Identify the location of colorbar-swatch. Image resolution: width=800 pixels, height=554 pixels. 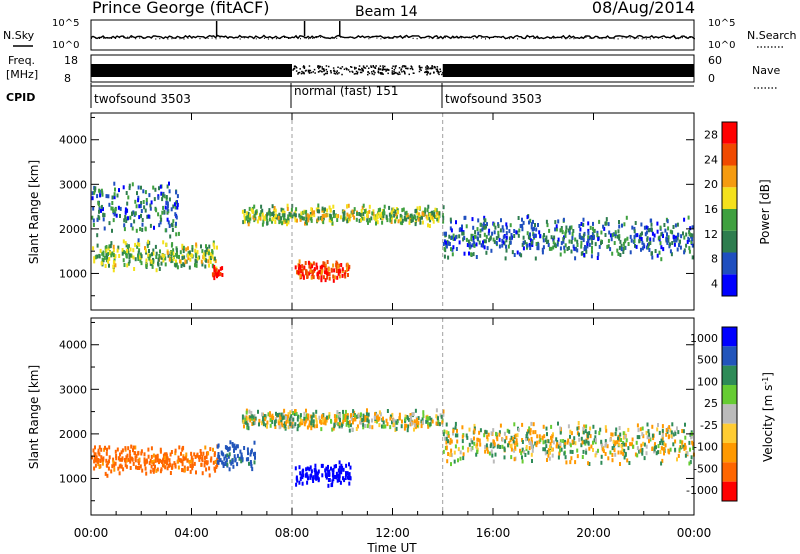
(729, 395).